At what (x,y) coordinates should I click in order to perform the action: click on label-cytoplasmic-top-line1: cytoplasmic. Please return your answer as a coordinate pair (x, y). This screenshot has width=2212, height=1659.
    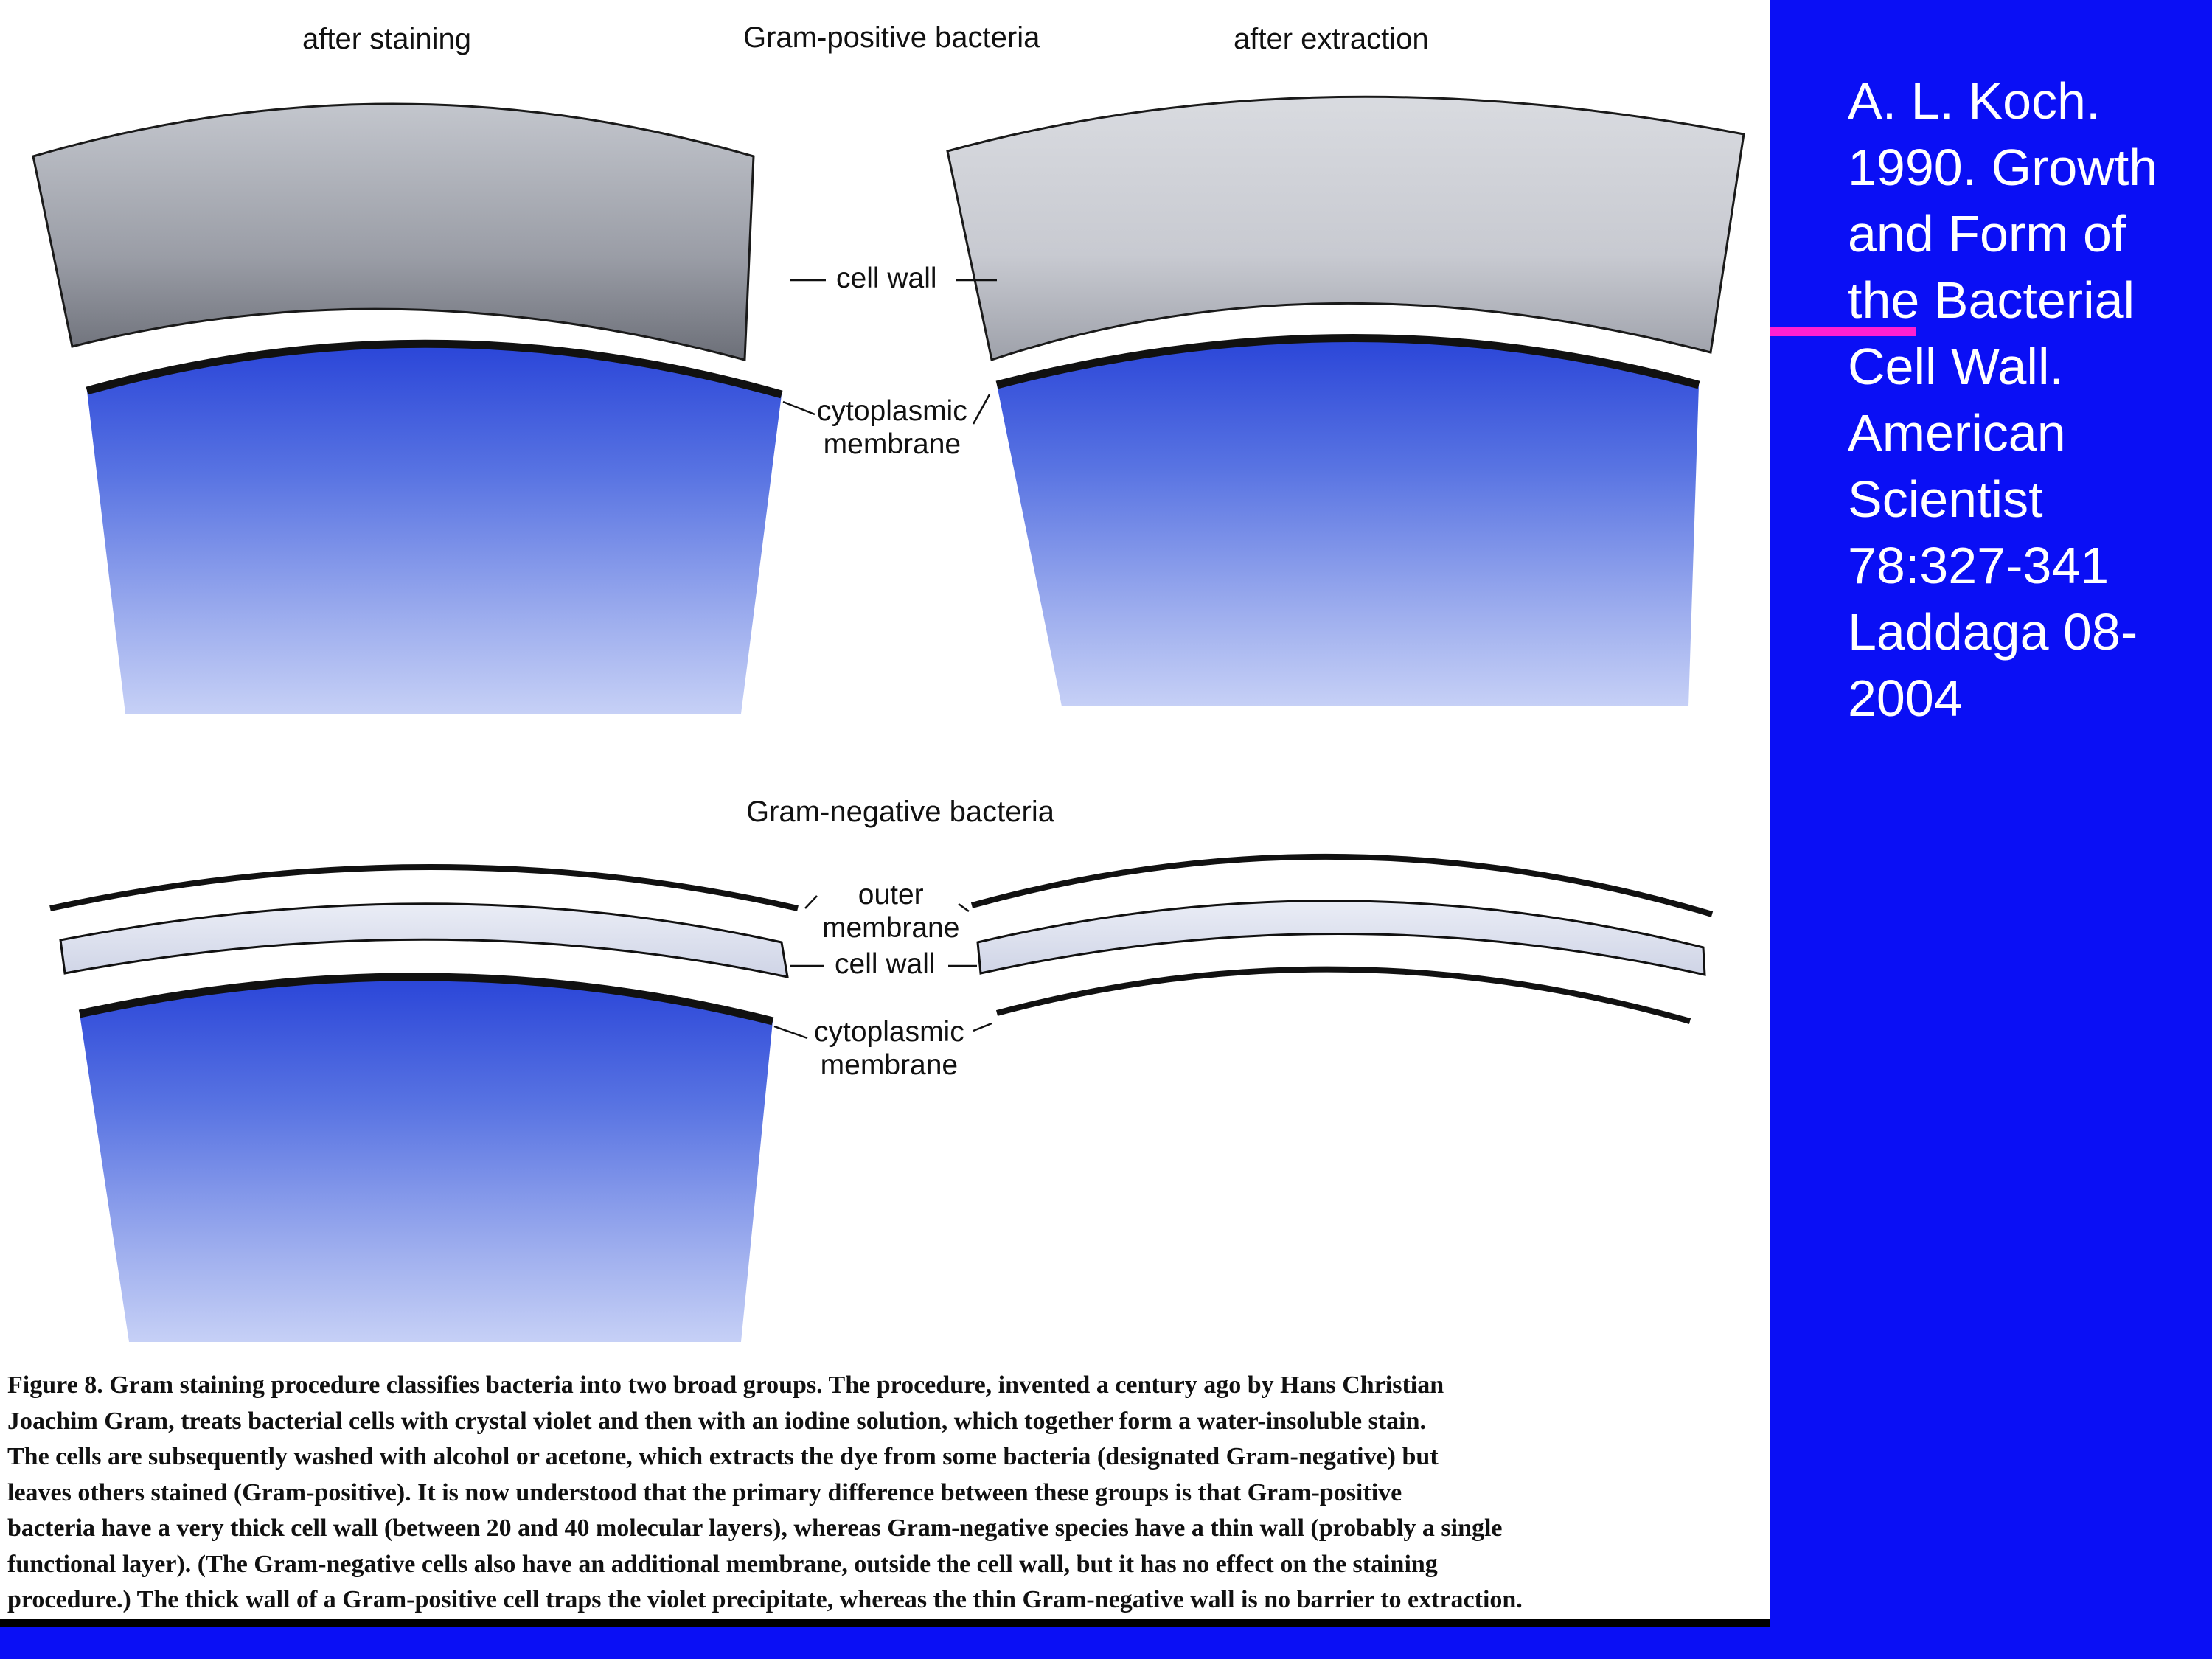
    Looking at the image, I should click on (892, 411).